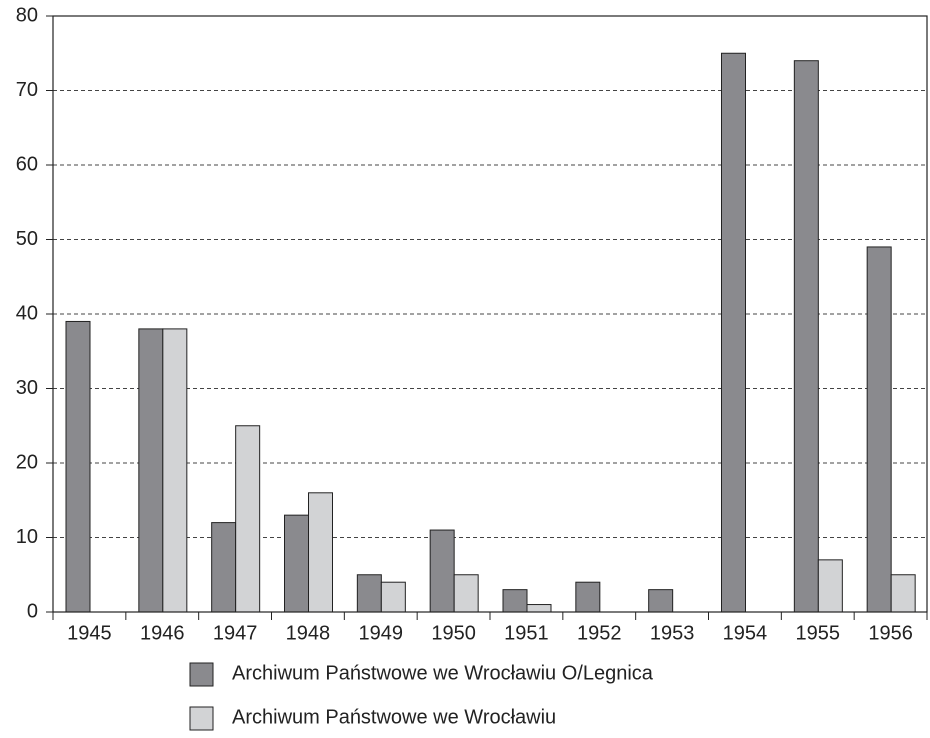 The height and width of the screenshot is (738, 930). What do you see at coordinates (890, 633) in the screenshot?
I see `x-tick-label: 1956` at bounding box center [890, 633].